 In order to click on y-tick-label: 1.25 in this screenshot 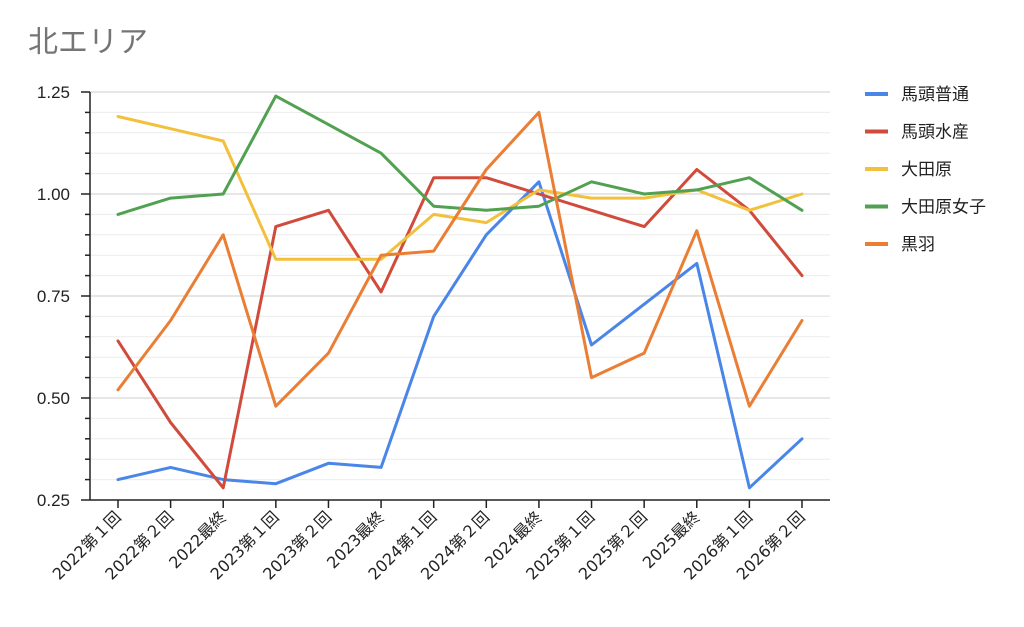, I will do `click(53, 92)`.